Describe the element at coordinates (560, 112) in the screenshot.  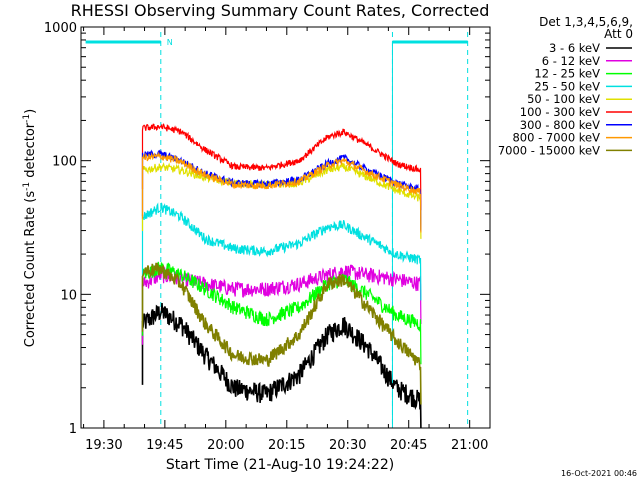
I see `legend-label: 100 - 300 keV` at that location.